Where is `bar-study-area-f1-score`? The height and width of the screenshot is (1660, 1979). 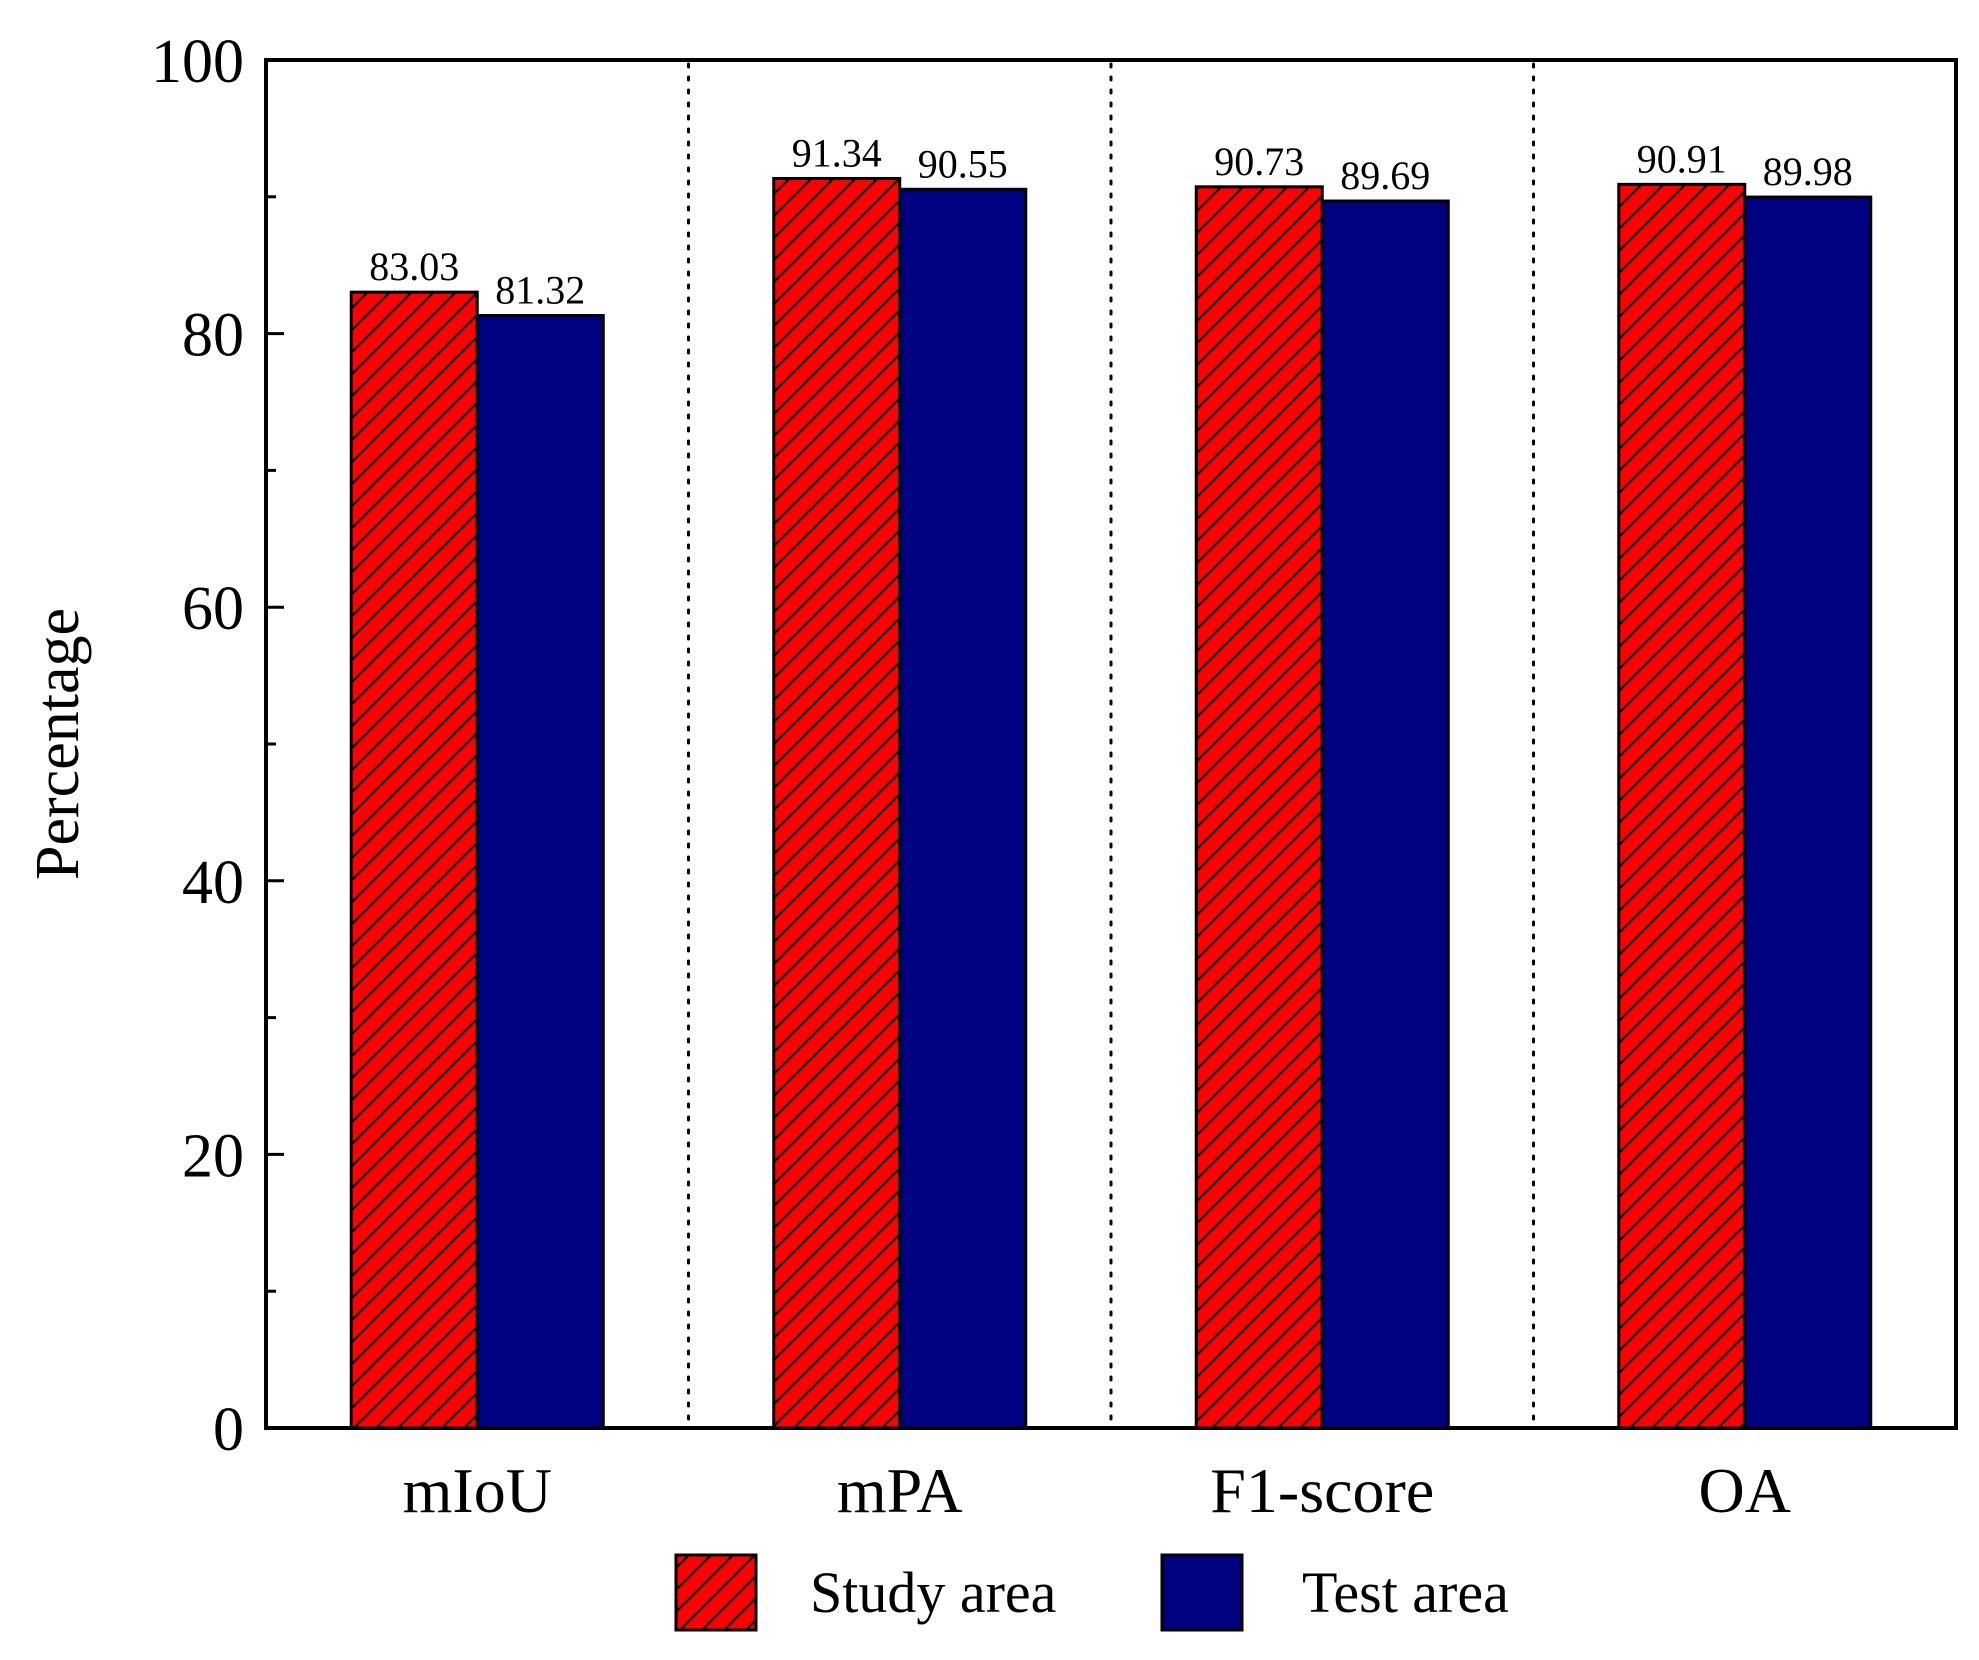 bar-study-area-f1-score is located at coordinates (1259, 807).